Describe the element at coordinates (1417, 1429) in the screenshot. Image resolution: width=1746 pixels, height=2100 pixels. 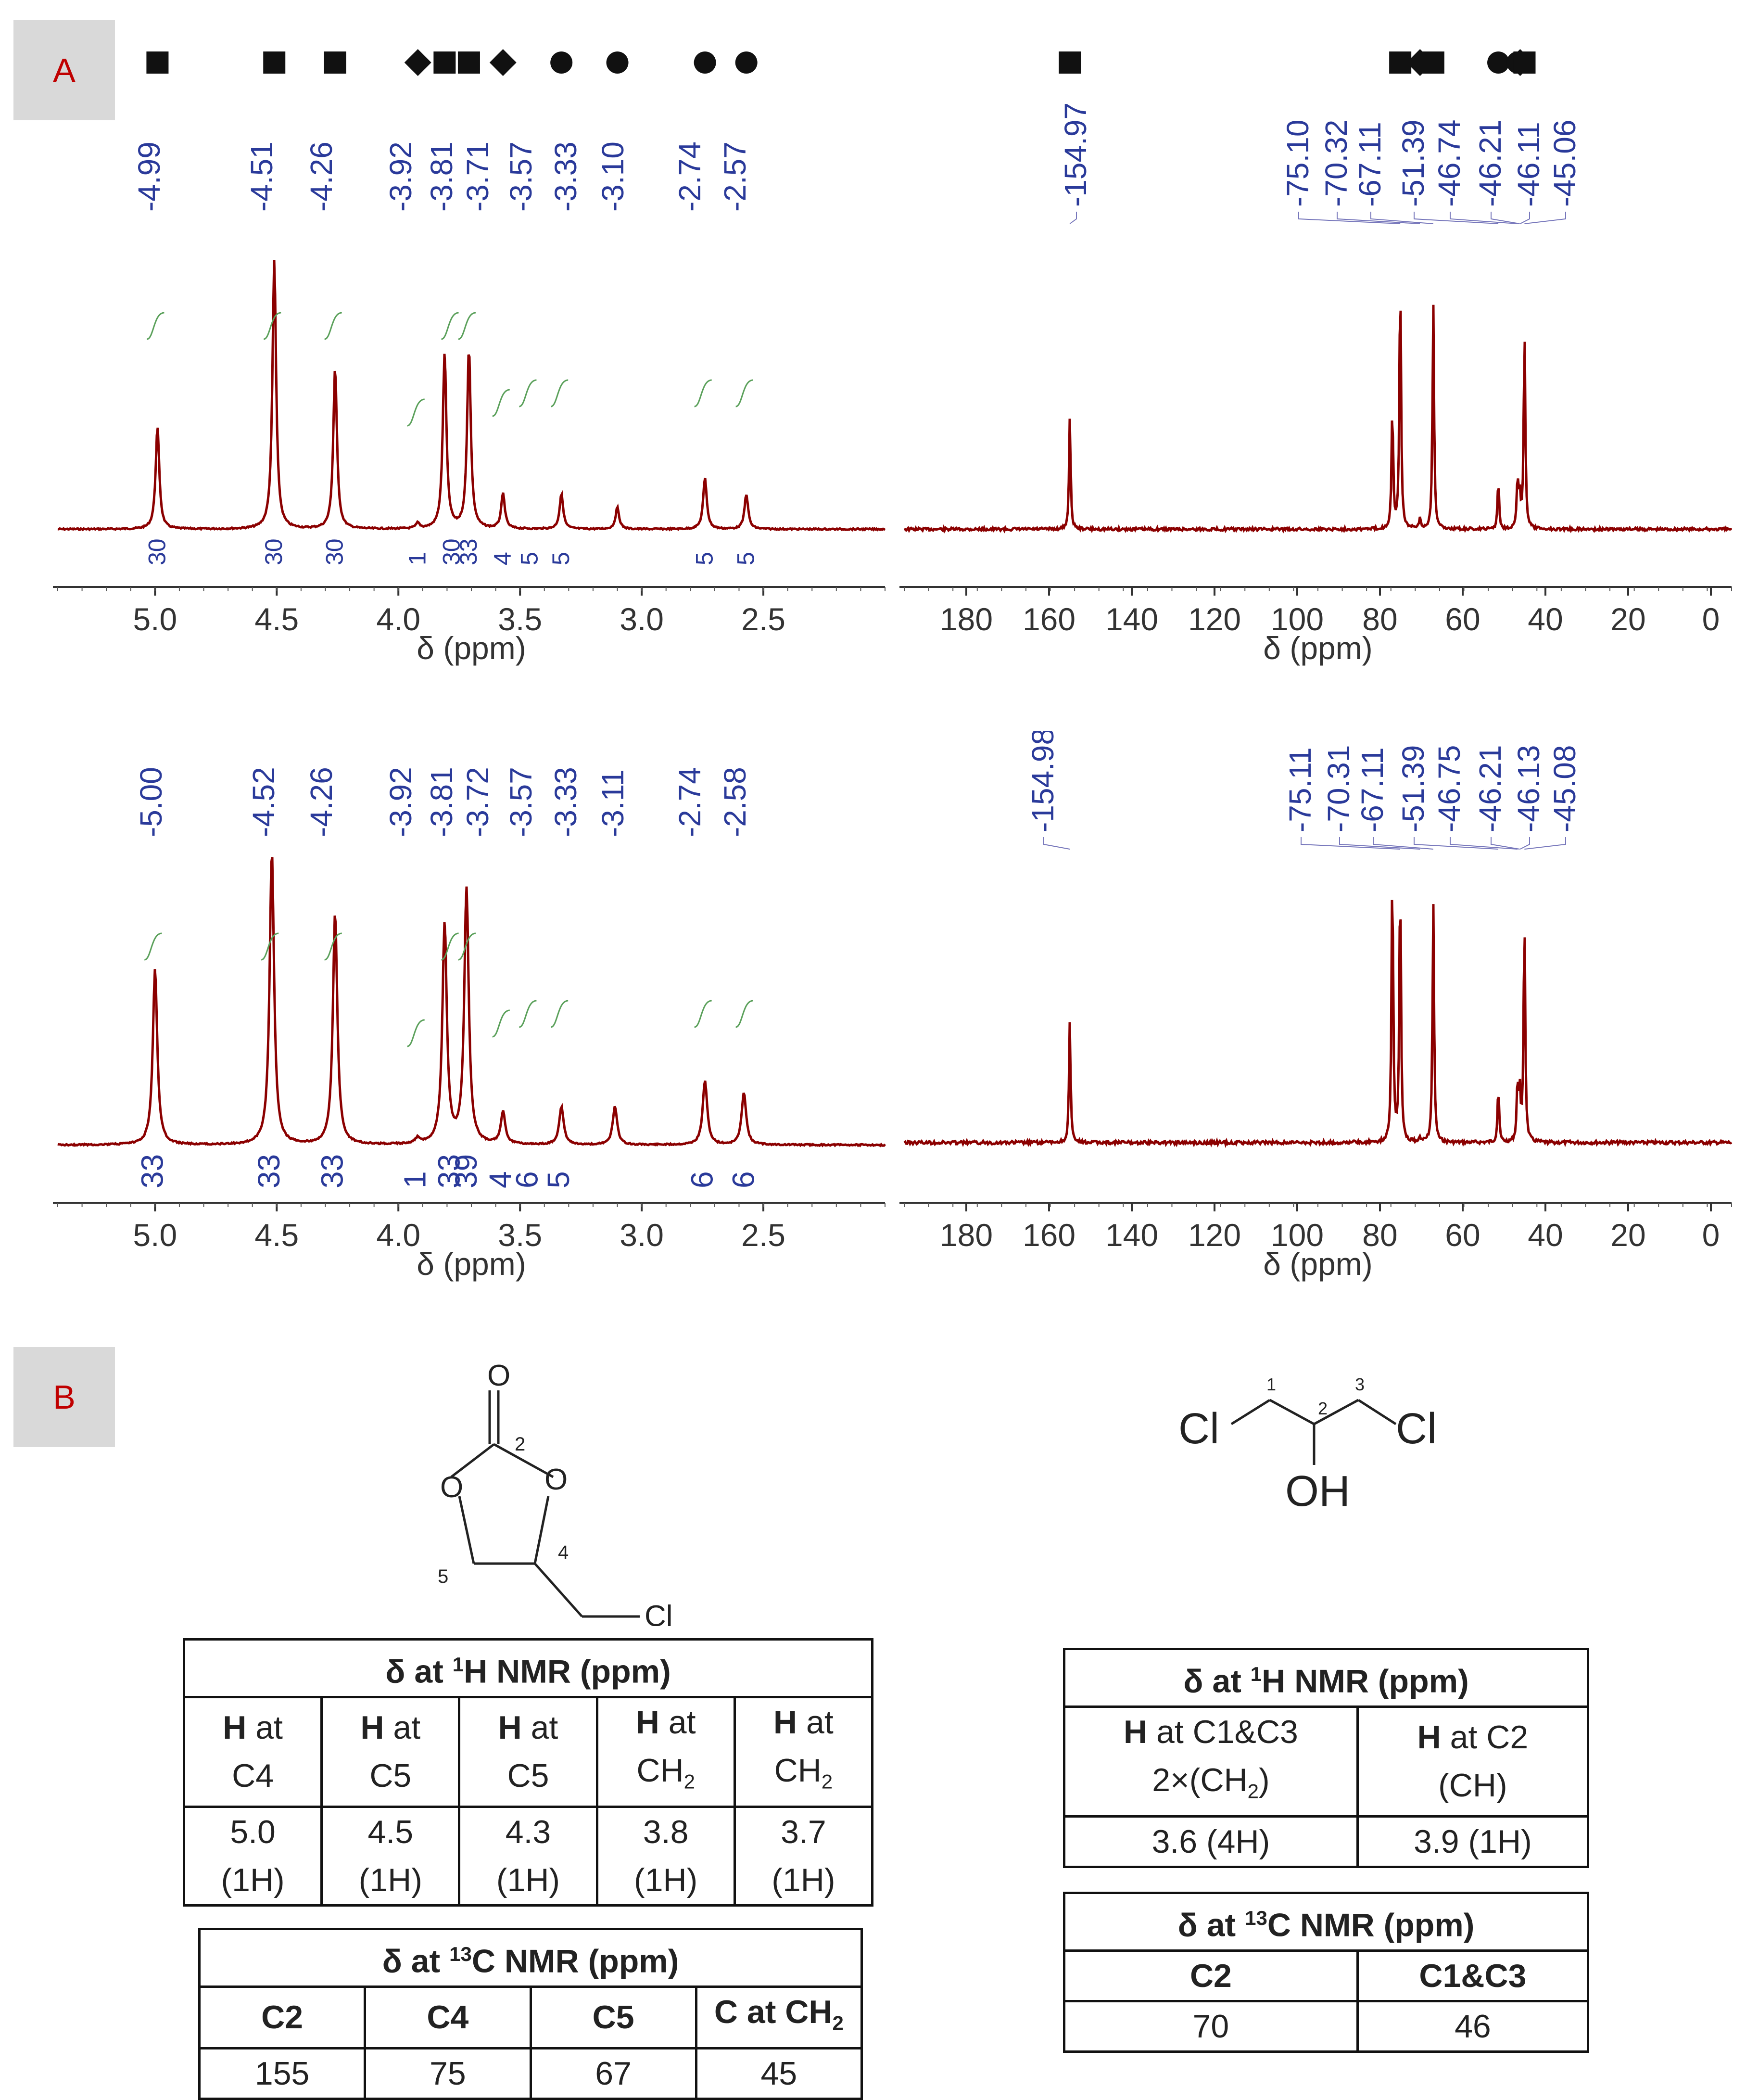
I see `atom-cl-right: Cl` at that location.